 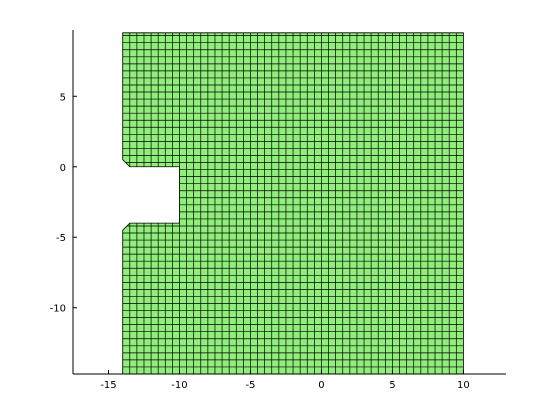 I want to click on y-tick-label: 0, so click(x=63, y=168).